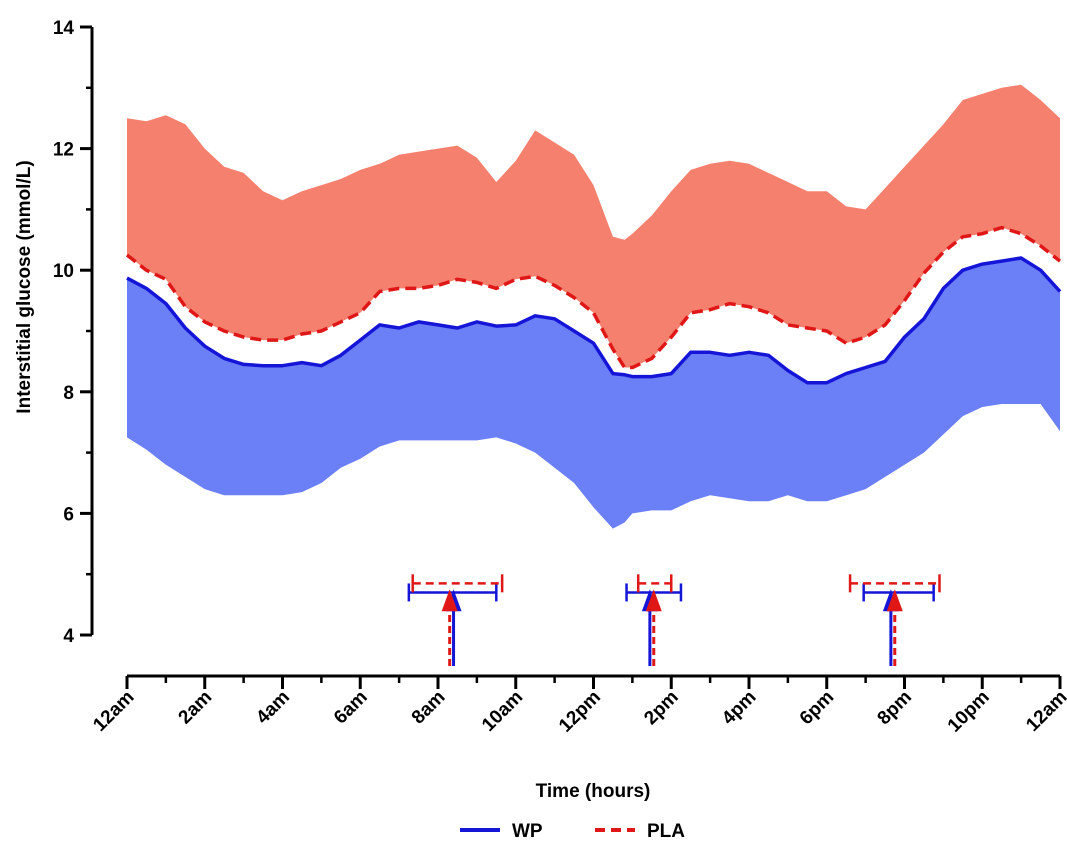  Describe the element at coordinates (674, 620) in the screenshot. I see `meal-markers` at that location.